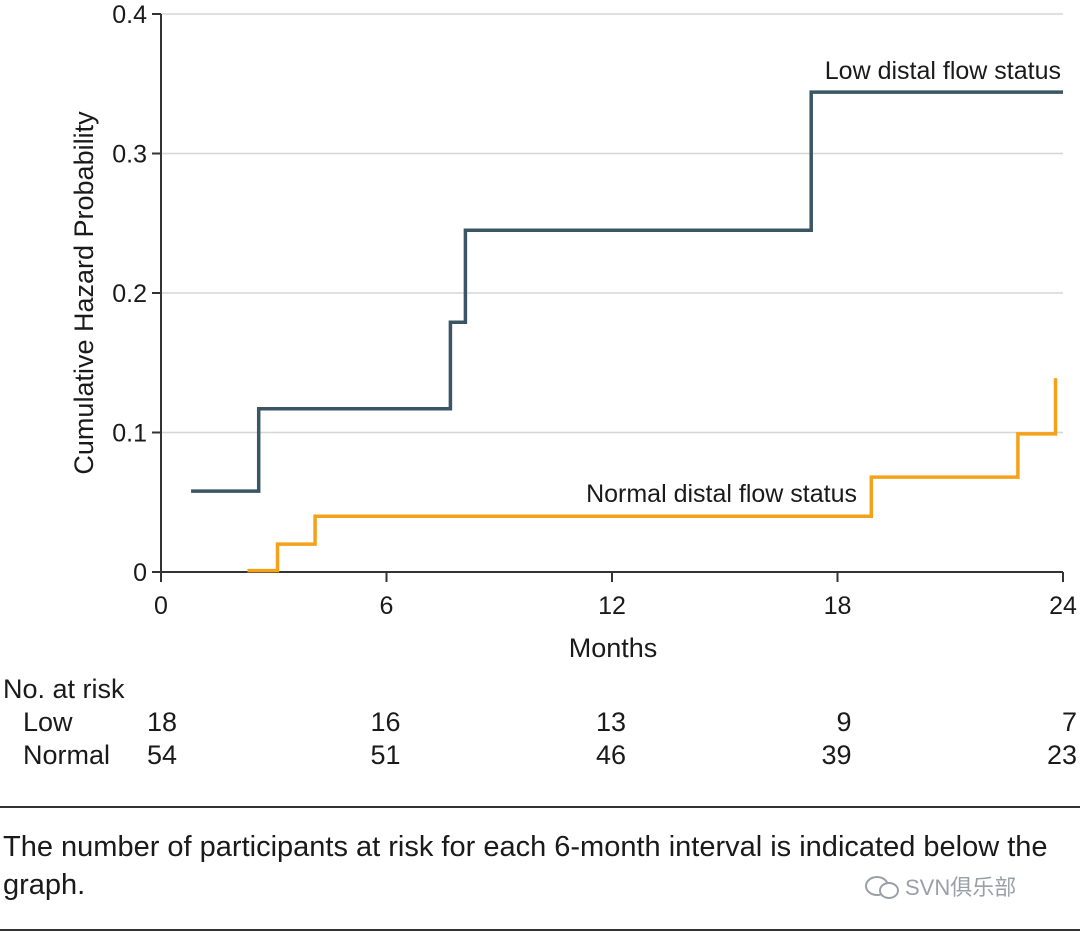 Image resolution: width=1080 pixels, height=934 pixels. Describe the element at coordinates (540, 722) in the screenshot. I see `risk-table: No. at risk Low 18 16 13 9 7 Normal 54 51 46 39 23` at that location.